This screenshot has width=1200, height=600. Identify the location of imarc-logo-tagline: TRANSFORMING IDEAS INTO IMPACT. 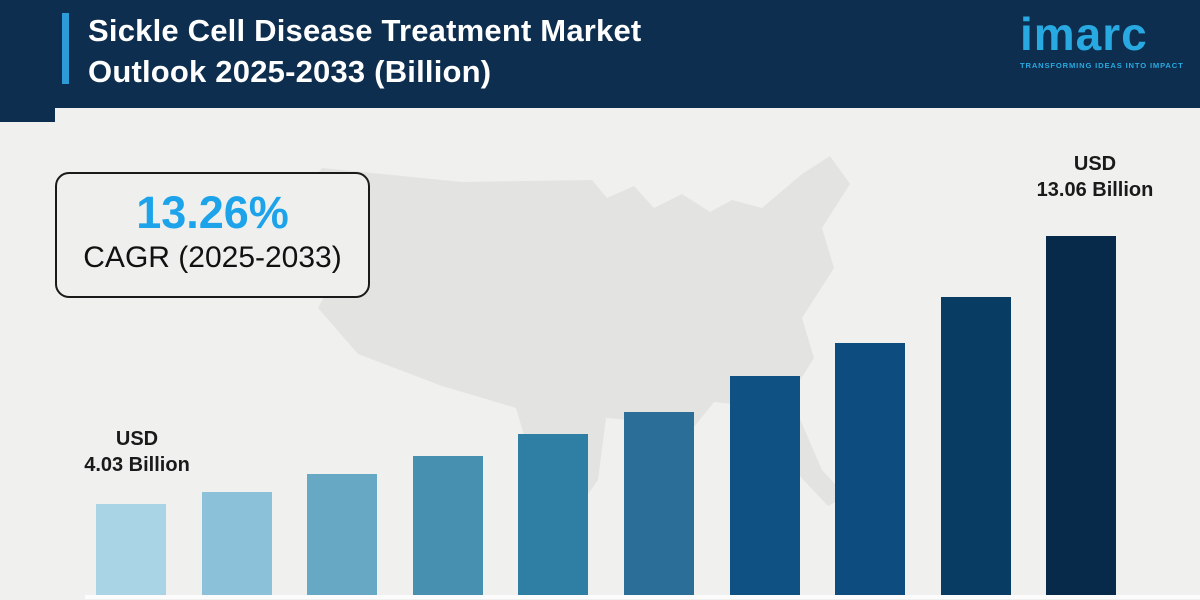
(1102, 65).